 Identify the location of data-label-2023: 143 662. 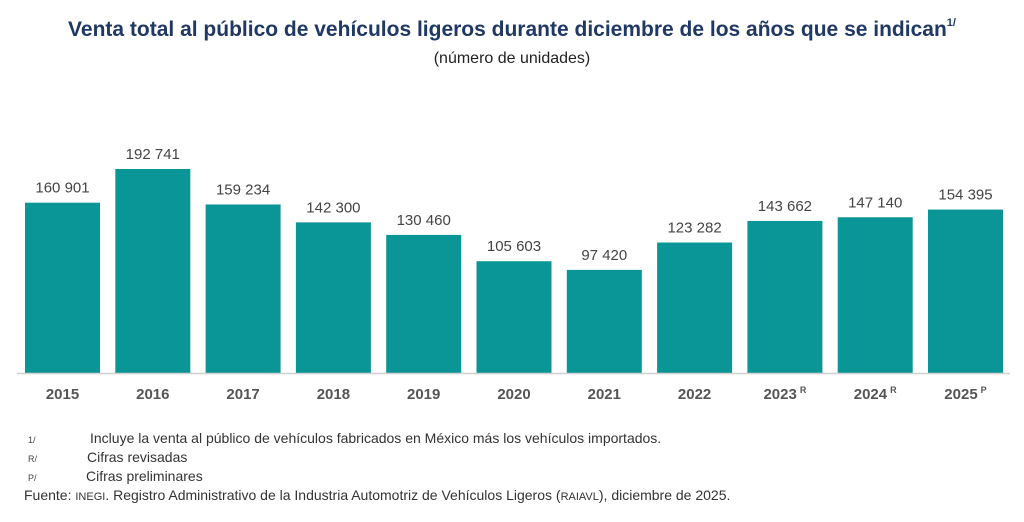
(785, 206).